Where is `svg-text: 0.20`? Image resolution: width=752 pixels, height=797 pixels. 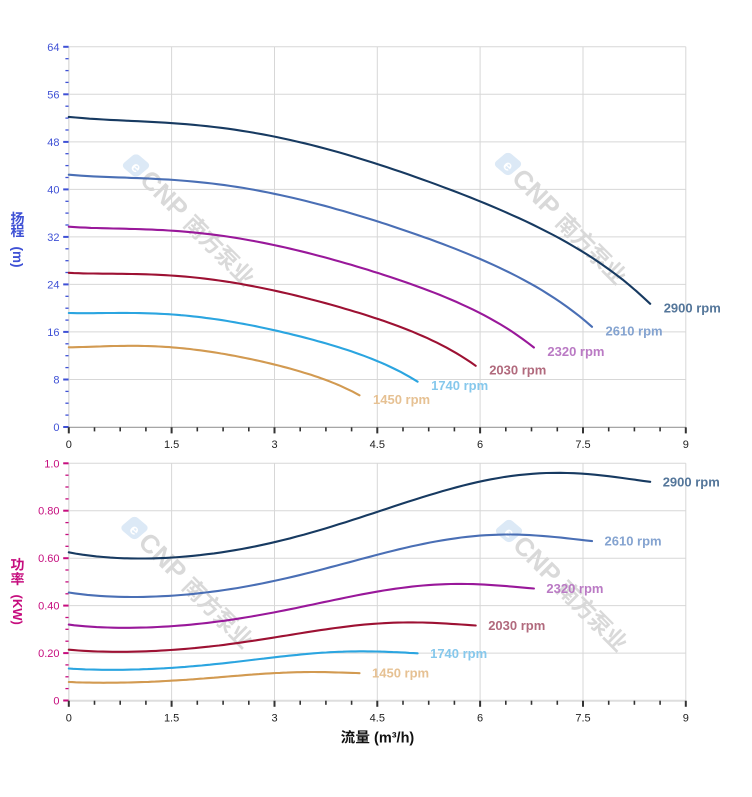 svg-text: 0.20 is located at coordinates (48, 654).